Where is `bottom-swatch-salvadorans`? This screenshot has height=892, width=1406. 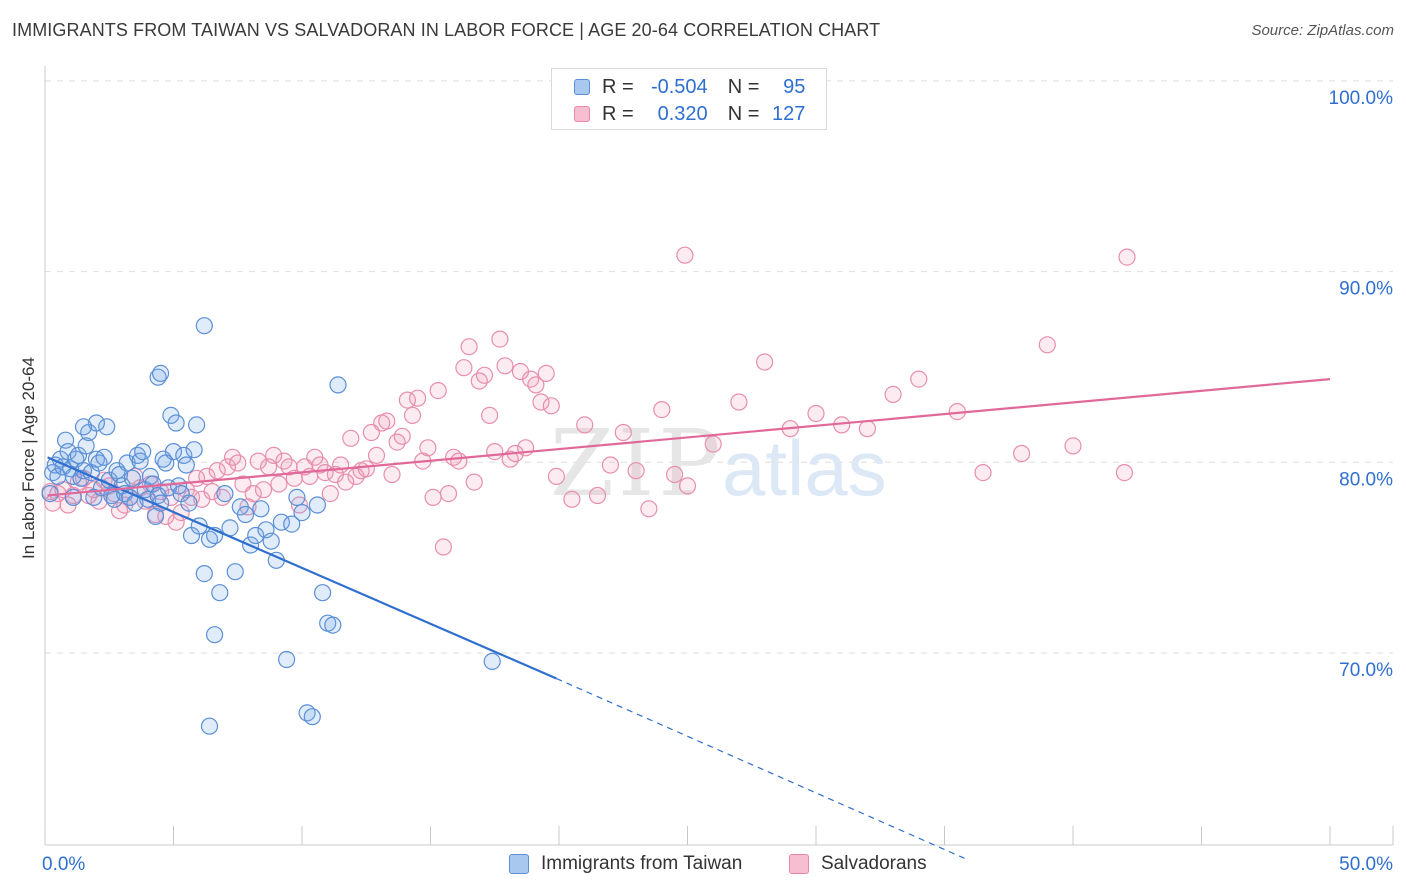 bottom-swatch-salvadorans is located at coordinates (799, 864).